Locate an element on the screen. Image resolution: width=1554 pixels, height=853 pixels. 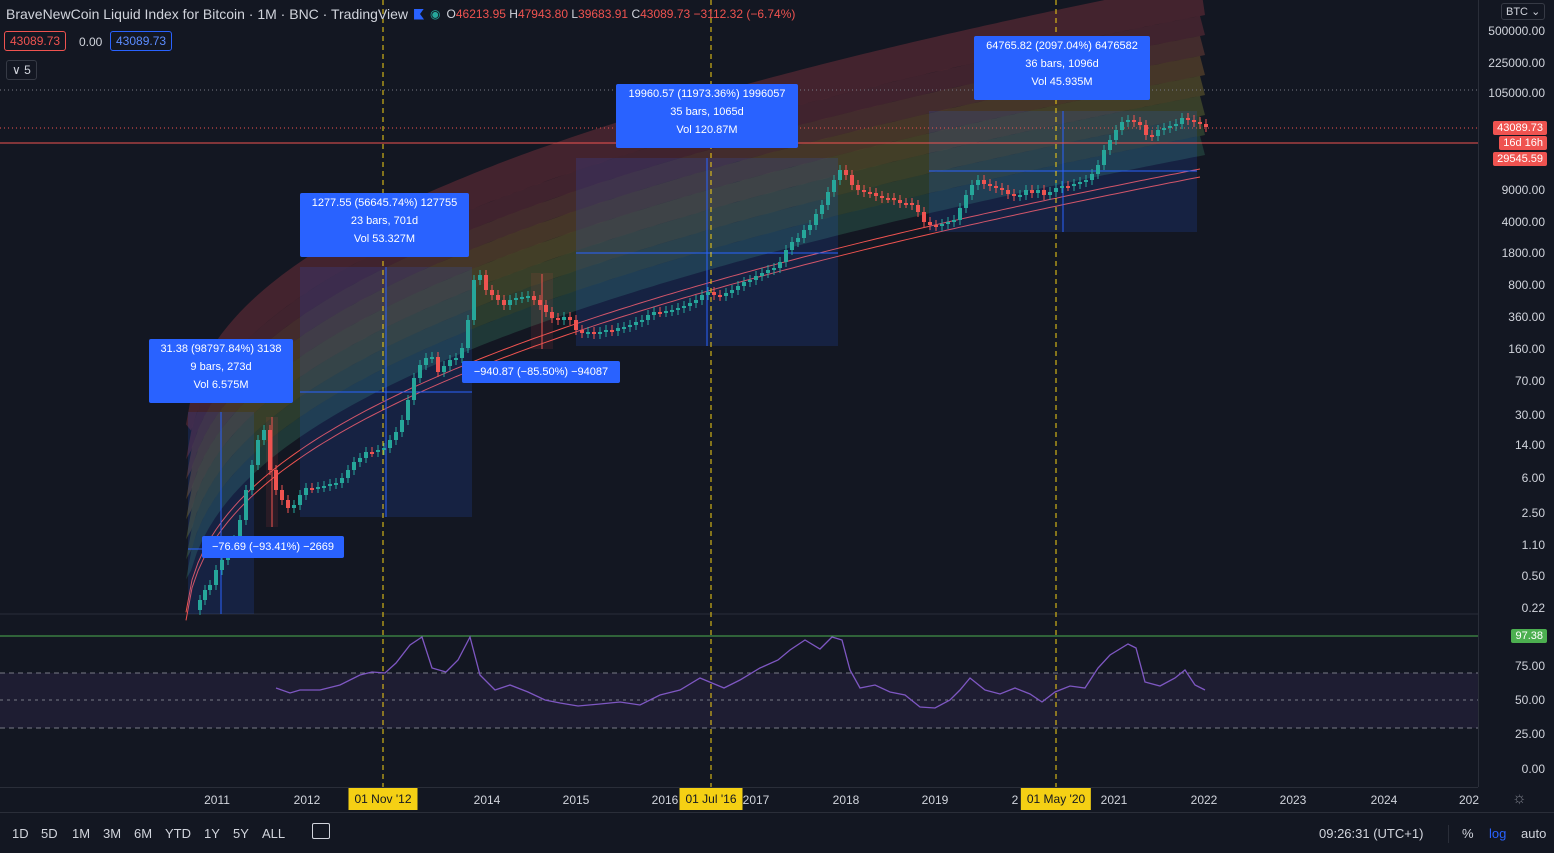
range-button-ytd: YTD is located at coordinates (178, 833).